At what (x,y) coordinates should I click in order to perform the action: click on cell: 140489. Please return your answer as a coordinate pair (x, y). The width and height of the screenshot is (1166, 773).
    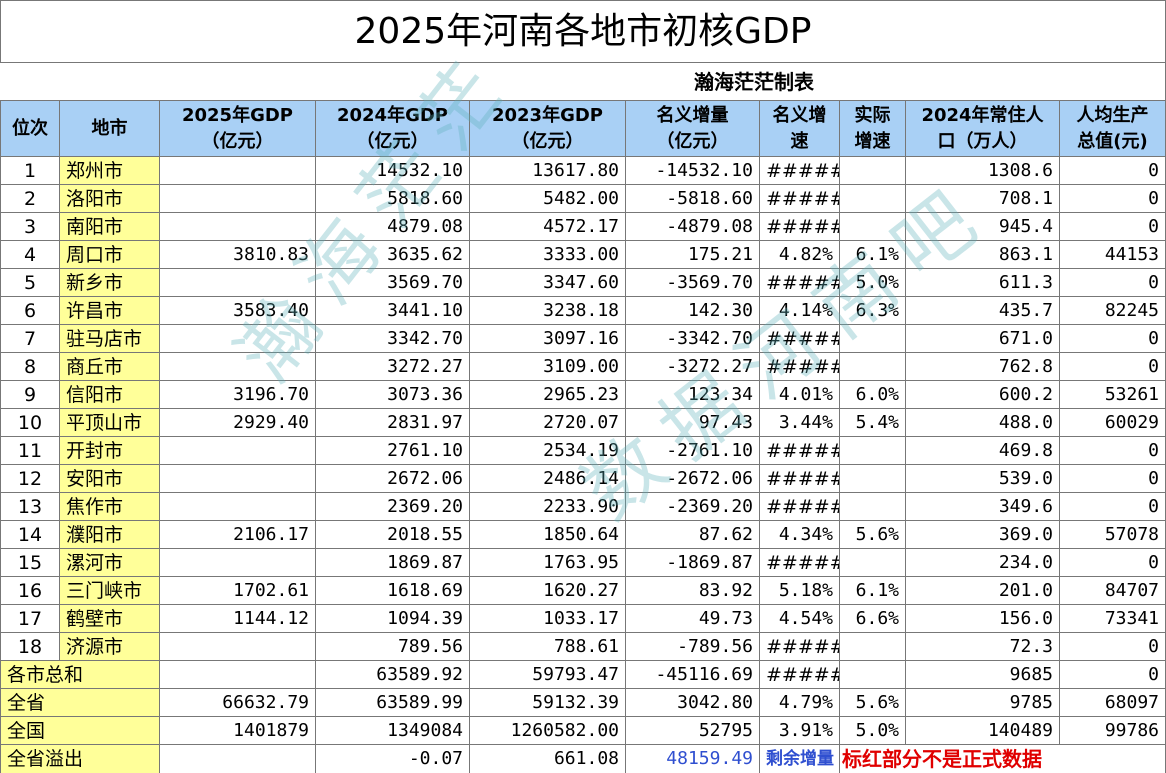
    Looking at the image, I should click on (983, 731).